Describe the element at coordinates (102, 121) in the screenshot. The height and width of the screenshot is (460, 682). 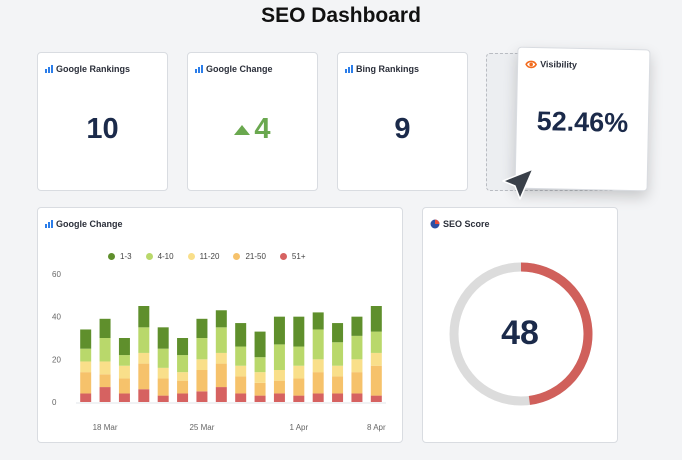
I see `google-rankings-card: Google Rankings 10` at that location.